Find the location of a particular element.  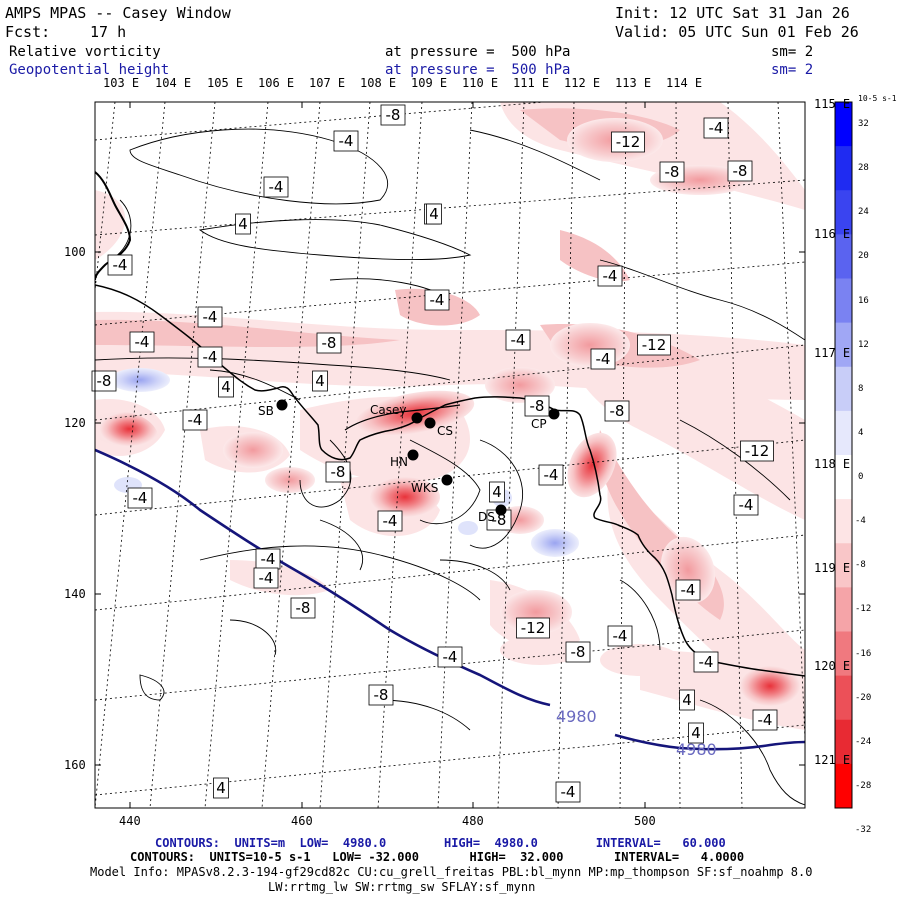

field-smoothing: sm= 2 is located at coordinates (792, 52).